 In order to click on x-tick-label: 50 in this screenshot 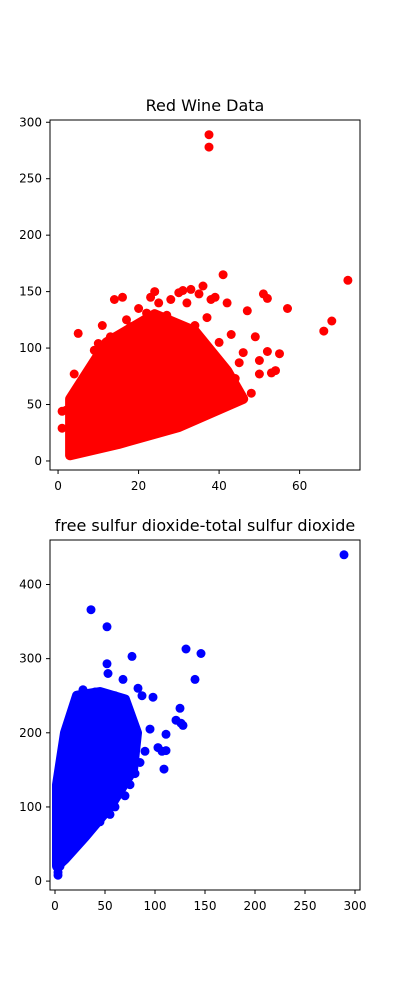, I will do `click(104, 906)`.